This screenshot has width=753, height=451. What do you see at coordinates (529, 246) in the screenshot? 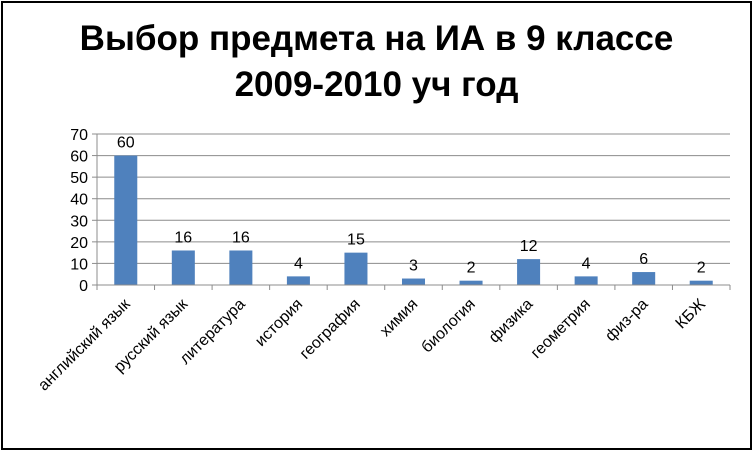
I see `data-label: 12` at bounding box center [529, 246].